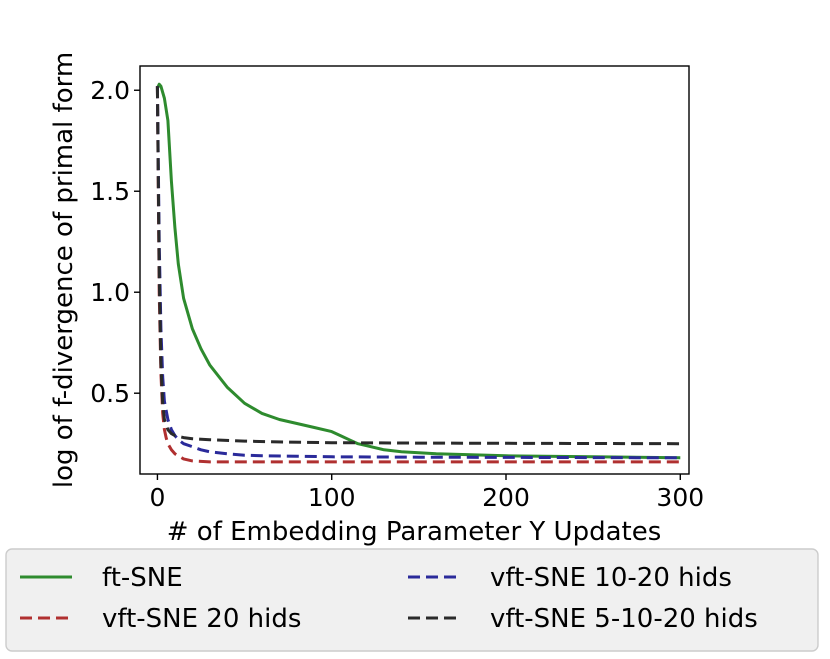 The image size is (830, 659). What do you see at coordinates (110, 292) in the screenshot?
I see `y-tick-label: 1.0` at bounding box center [110, 292].